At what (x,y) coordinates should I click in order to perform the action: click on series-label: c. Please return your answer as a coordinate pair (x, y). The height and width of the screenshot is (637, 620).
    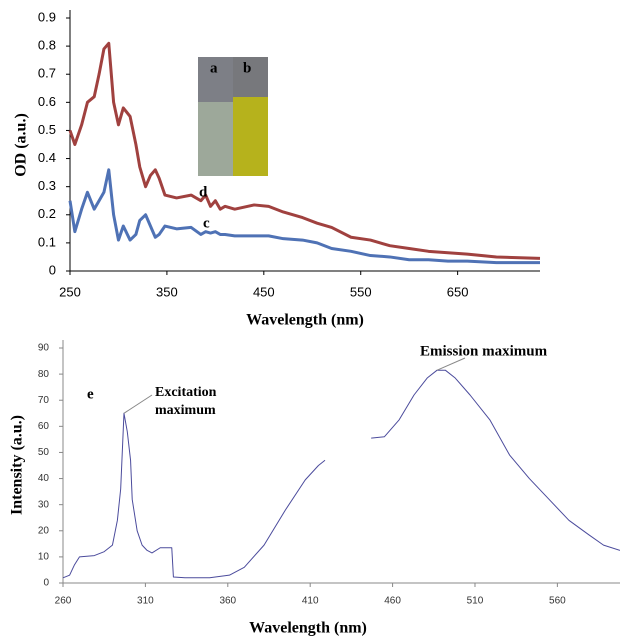
    Looking at the image, I should click on (206, 223).